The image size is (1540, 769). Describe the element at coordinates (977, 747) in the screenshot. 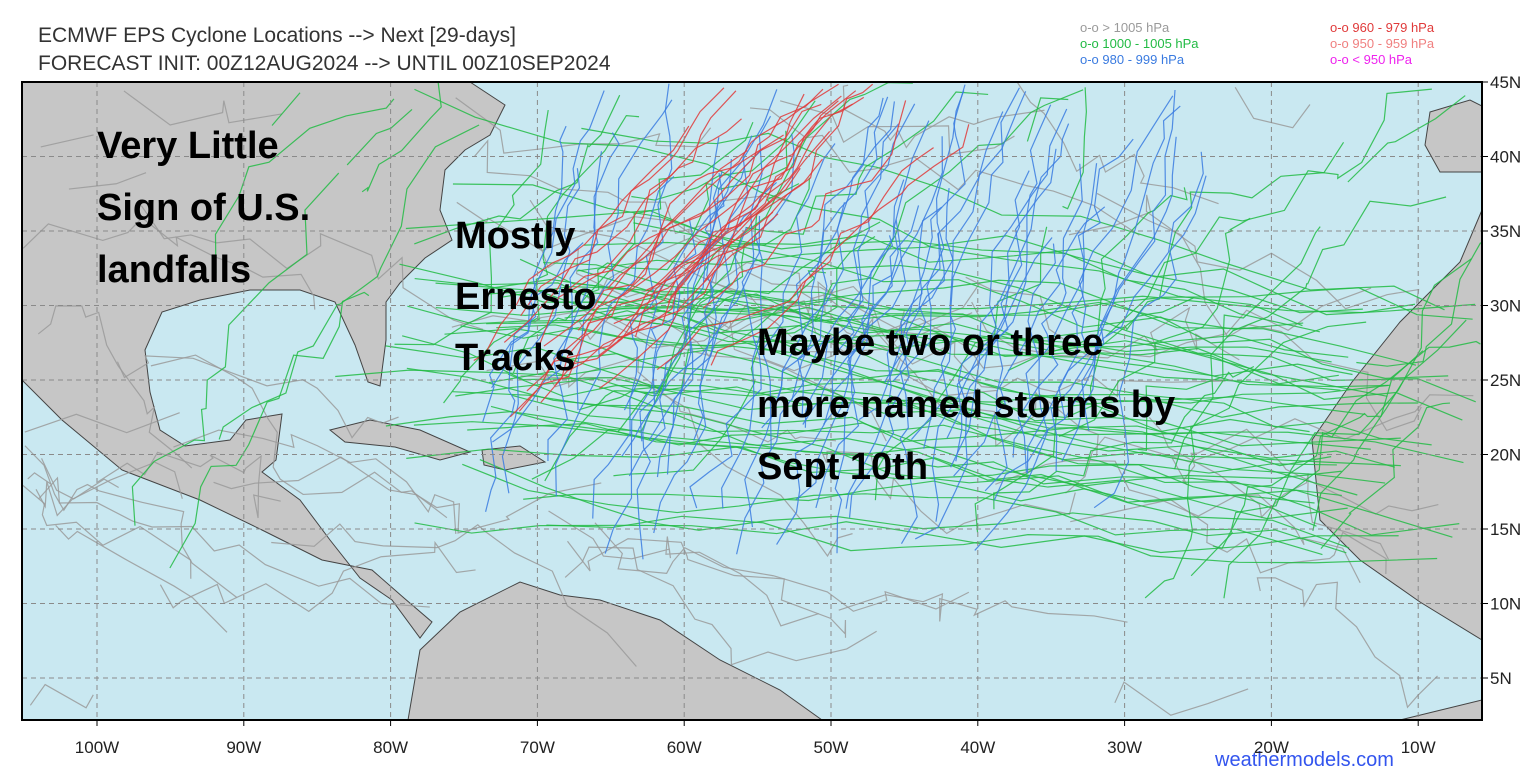

I see `lon-label: 40W` at that location.